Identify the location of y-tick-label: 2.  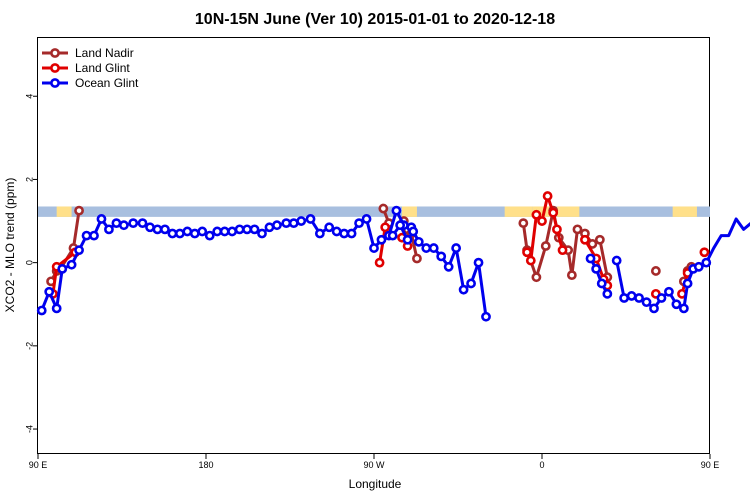
(29, 179).